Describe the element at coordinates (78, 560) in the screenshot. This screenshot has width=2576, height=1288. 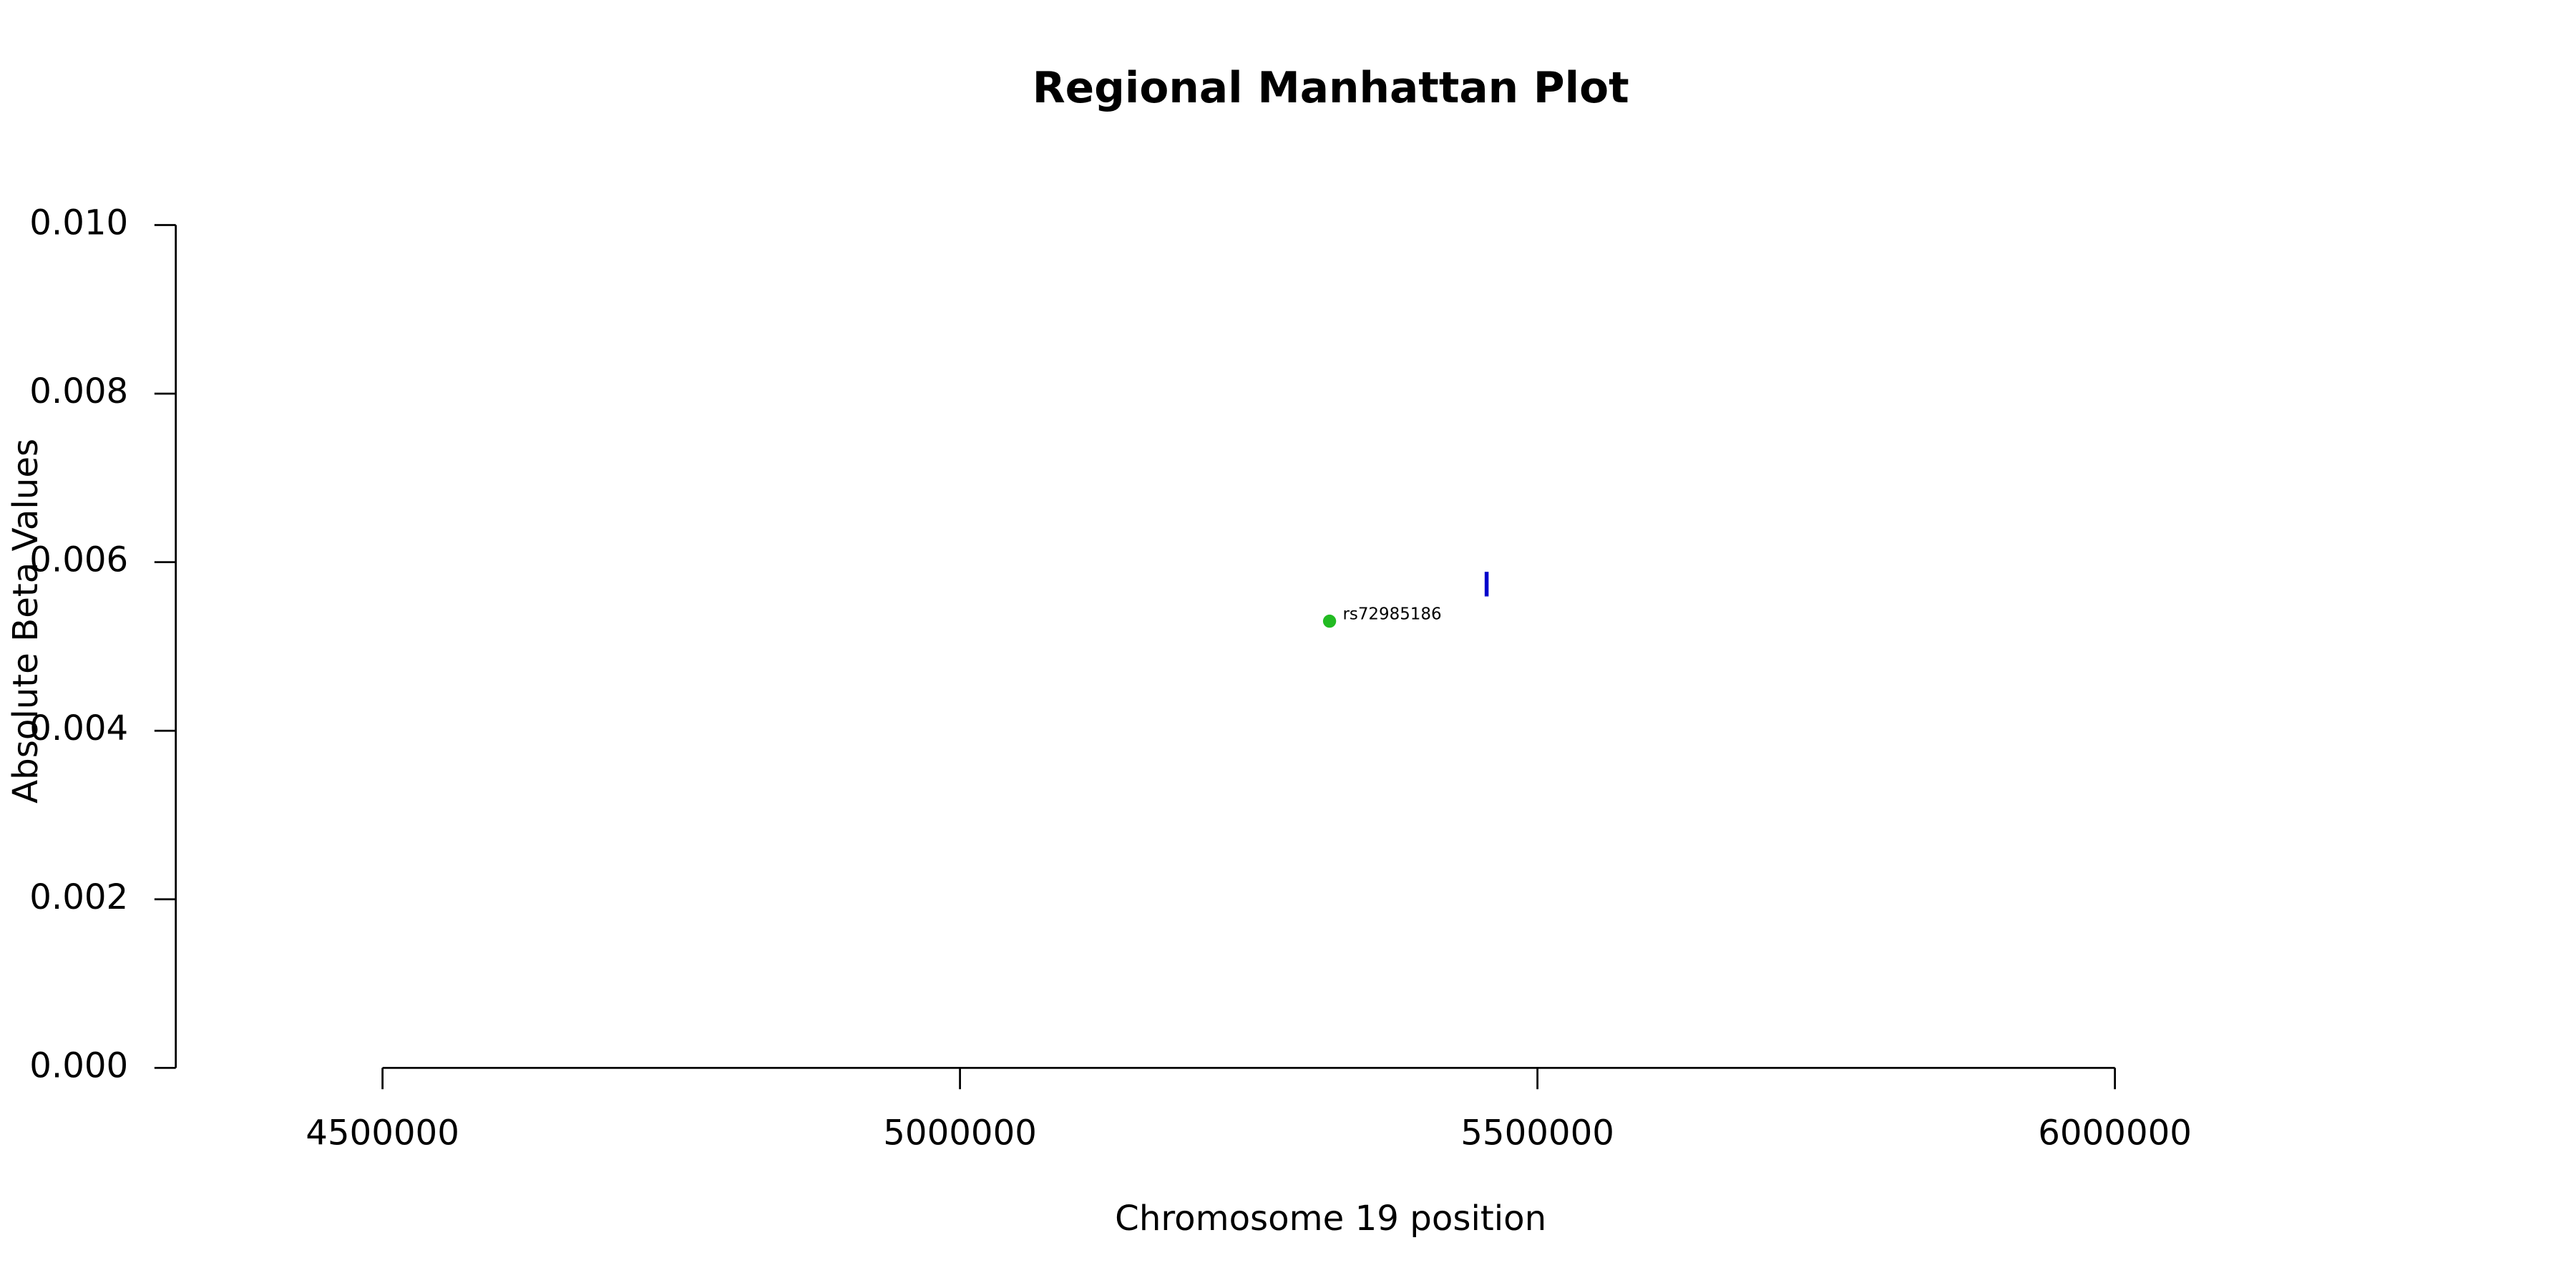
I see `y-tick-label: 0.006` at that location.